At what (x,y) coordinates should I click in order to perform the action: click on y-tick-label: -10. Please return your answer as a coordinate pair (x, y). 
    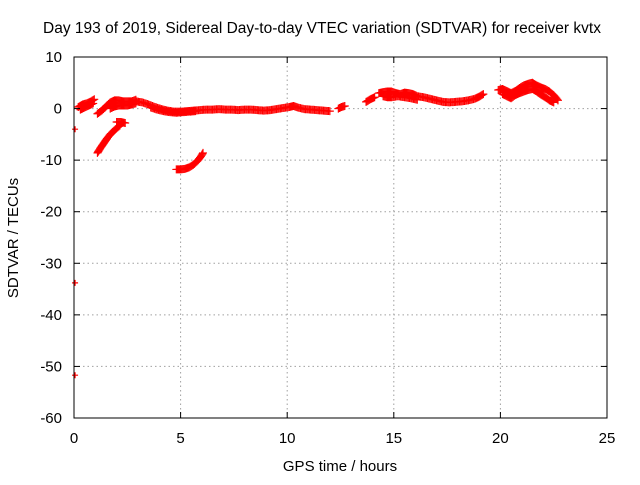
    Looking at the image, I should click on (51, 160).